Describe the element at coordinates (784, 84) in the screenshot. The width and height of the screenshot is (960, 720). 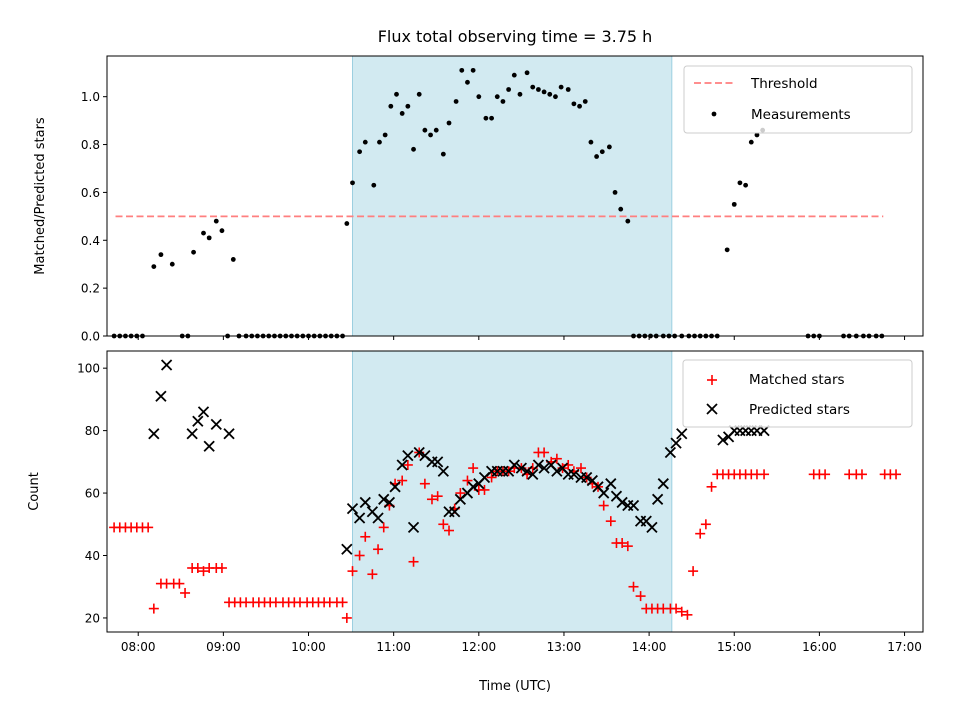
I see `legend-threshold-label: Threshold` at that location.